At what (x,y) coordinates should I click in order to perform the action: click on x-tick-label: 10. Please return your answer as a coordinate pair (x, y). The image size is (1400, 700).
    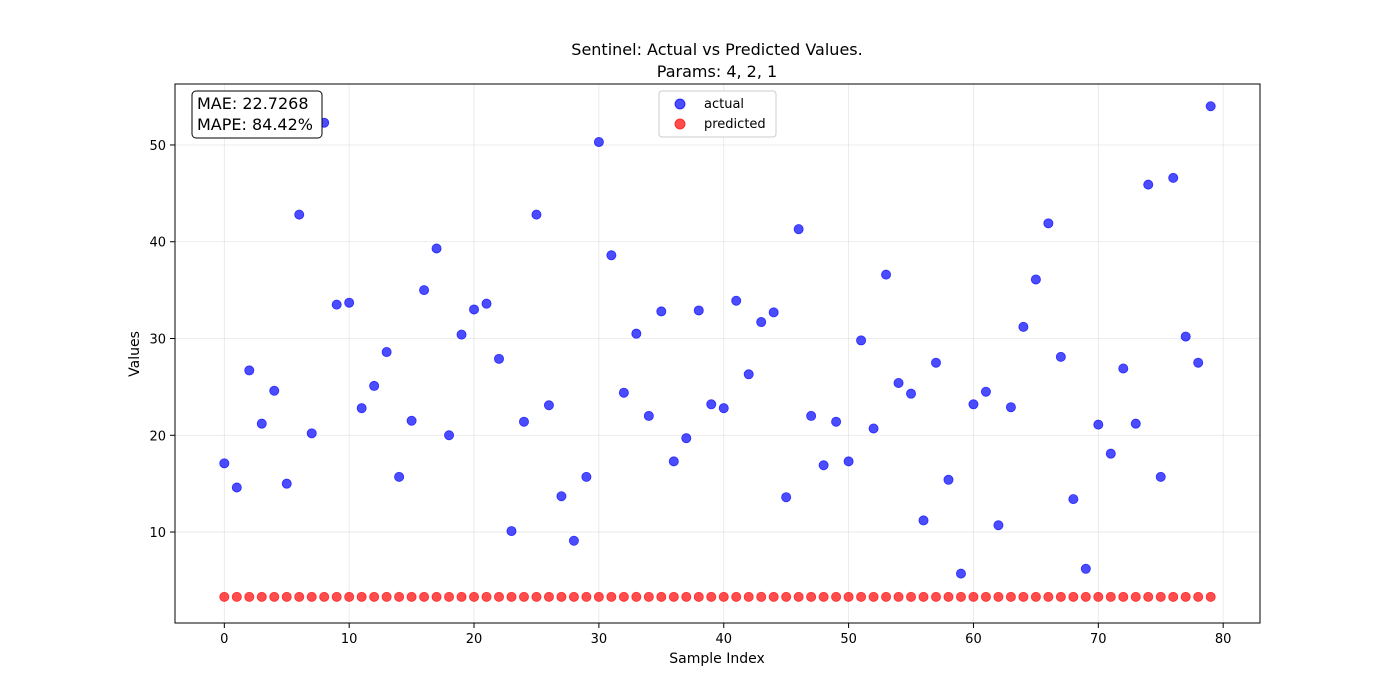
    Looking at the image, I should click on (349, 639).